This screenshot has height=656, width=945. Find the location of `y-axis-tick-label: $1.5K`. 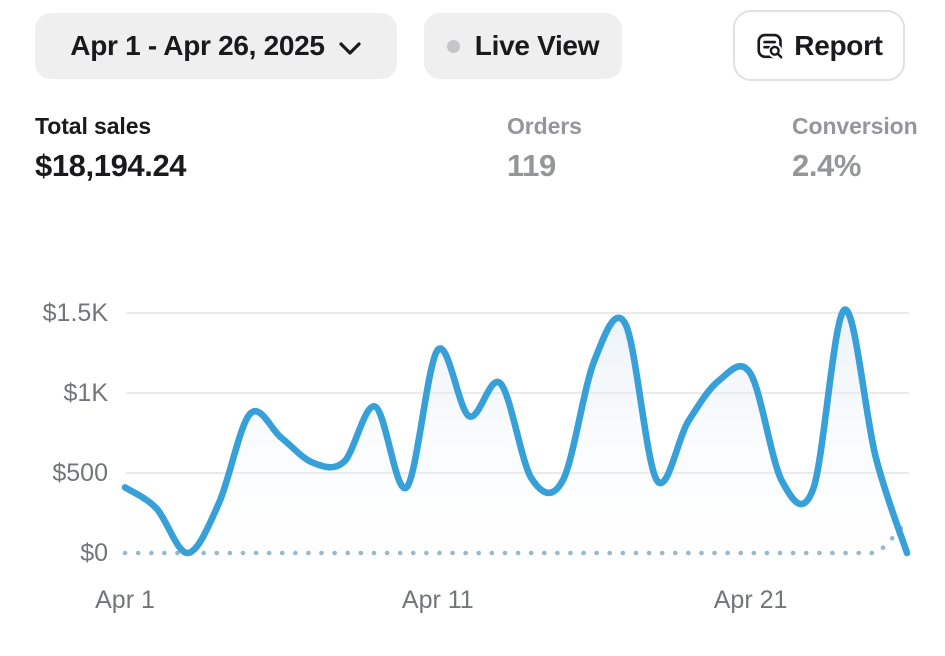

y-axis-tick-label: $1.5K is located at coordinates (75, 313).